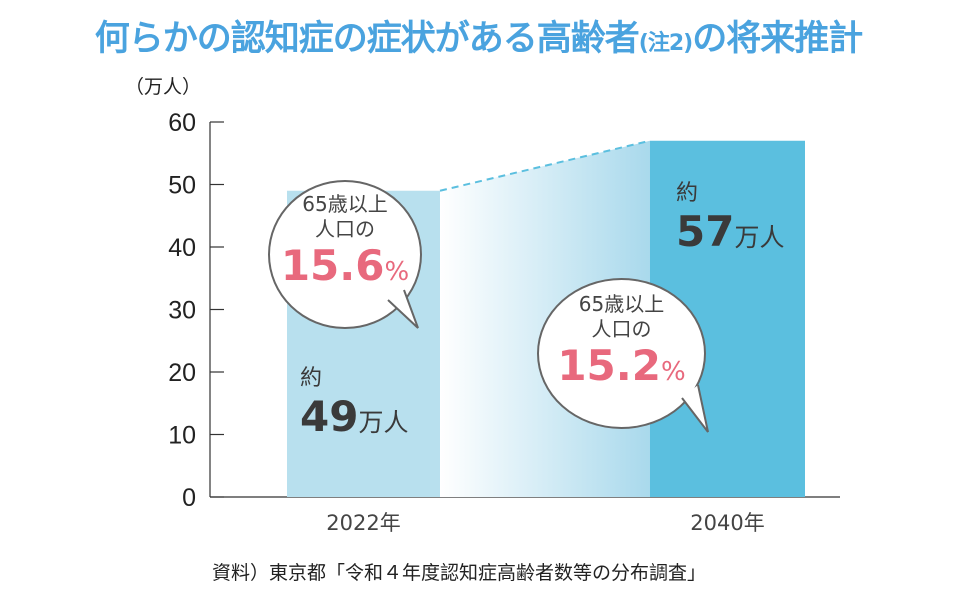  I want to click on y-tick-label: 0, so click(189, 498).